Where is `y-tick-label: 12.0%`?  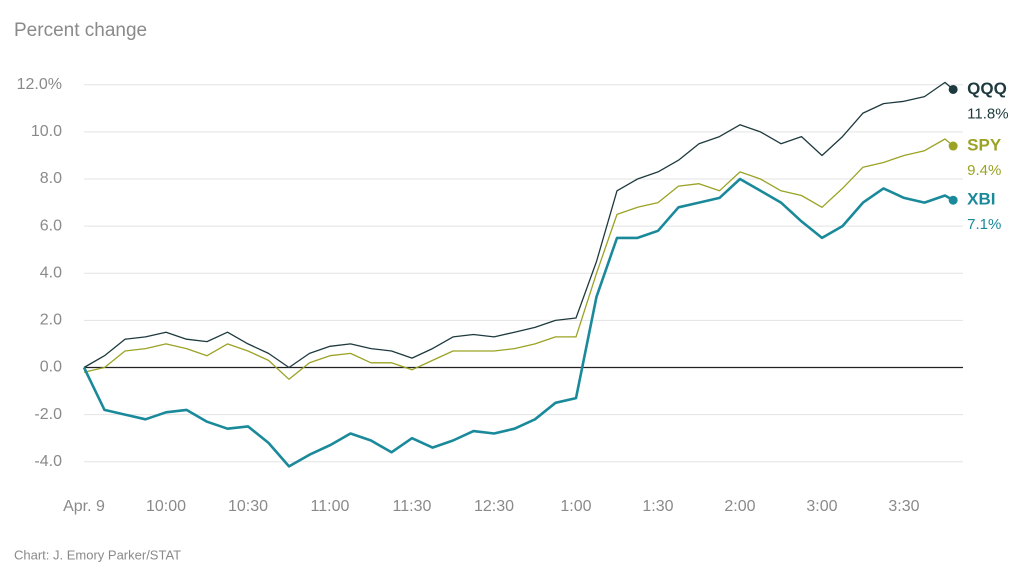 y-tick-label: 12.0% is located at coordinates (39, 84).